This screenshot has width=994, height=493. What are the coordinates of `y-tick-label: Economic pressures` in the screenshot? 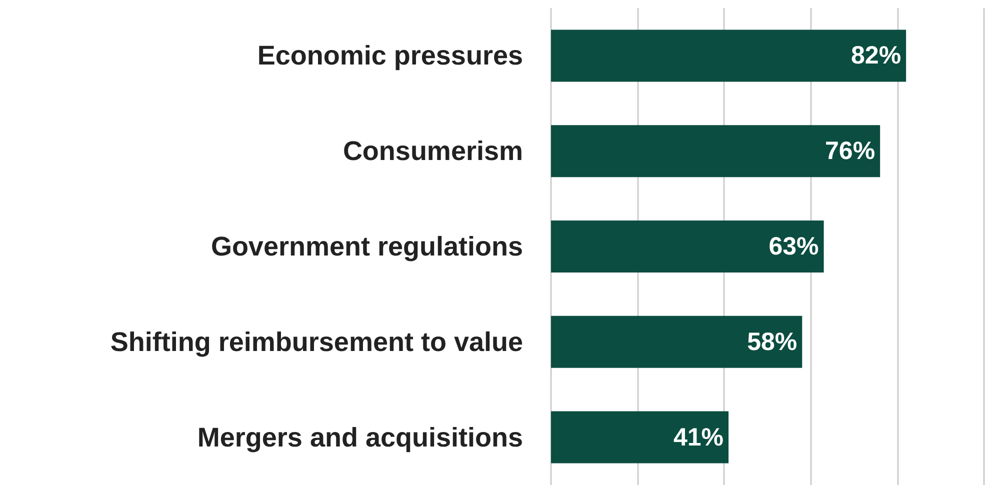 It's located at (390, 55).